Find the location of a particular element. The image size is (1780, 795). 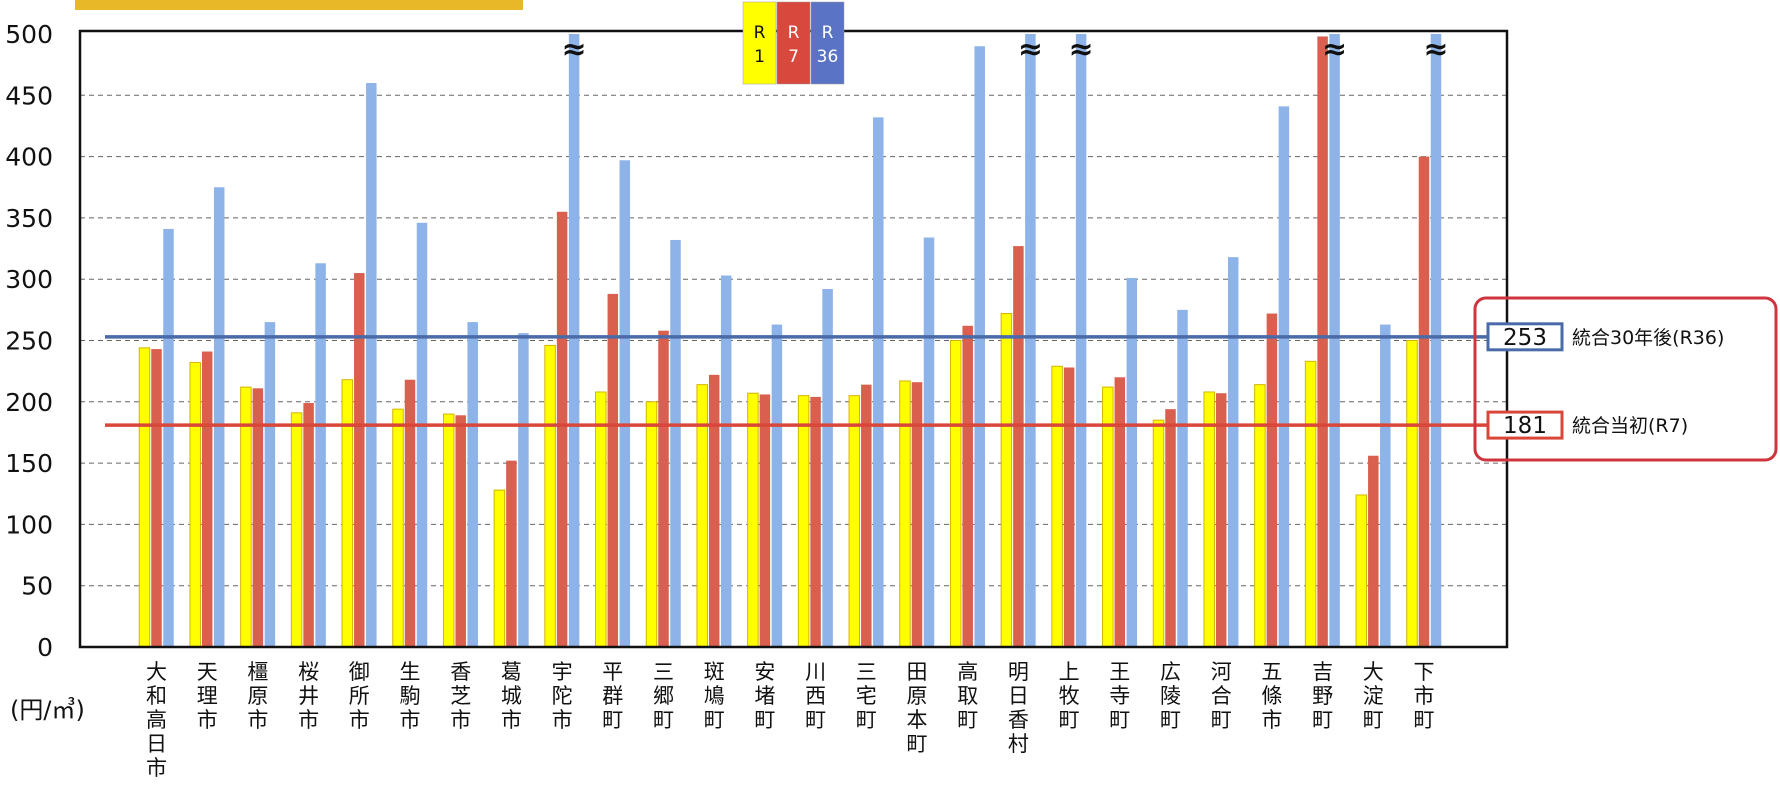

title-banner-strip is located at coordinates (299, 5).